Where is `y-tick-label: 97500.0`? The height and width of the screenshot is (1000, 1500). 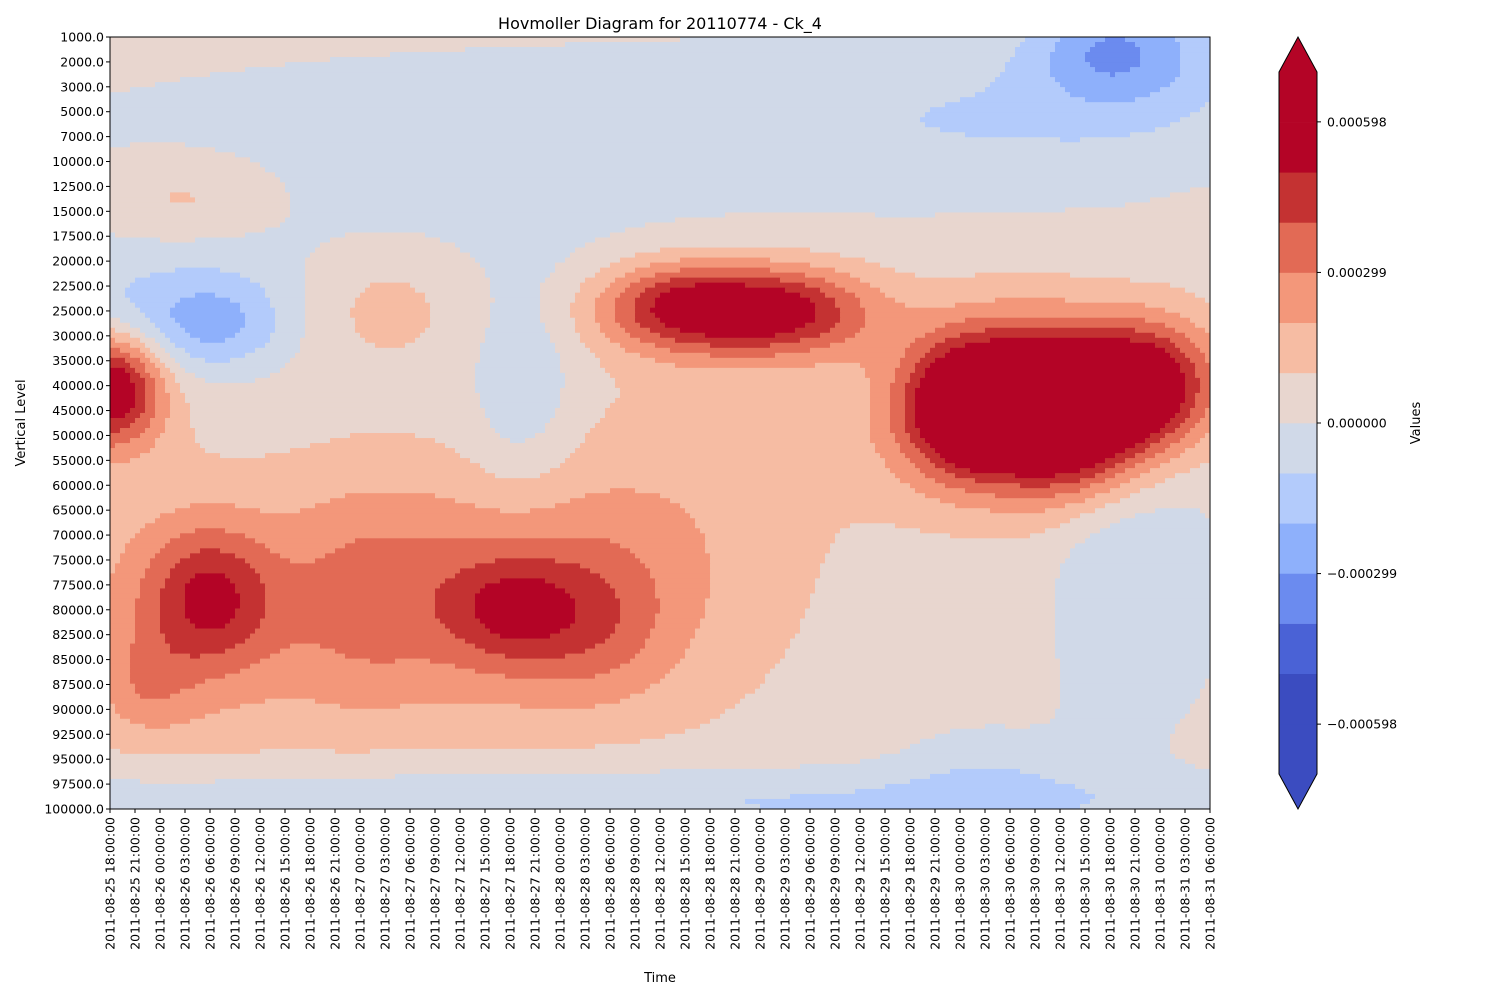 y-tick-label: 97500.0 is located at coordinates (78, 784).